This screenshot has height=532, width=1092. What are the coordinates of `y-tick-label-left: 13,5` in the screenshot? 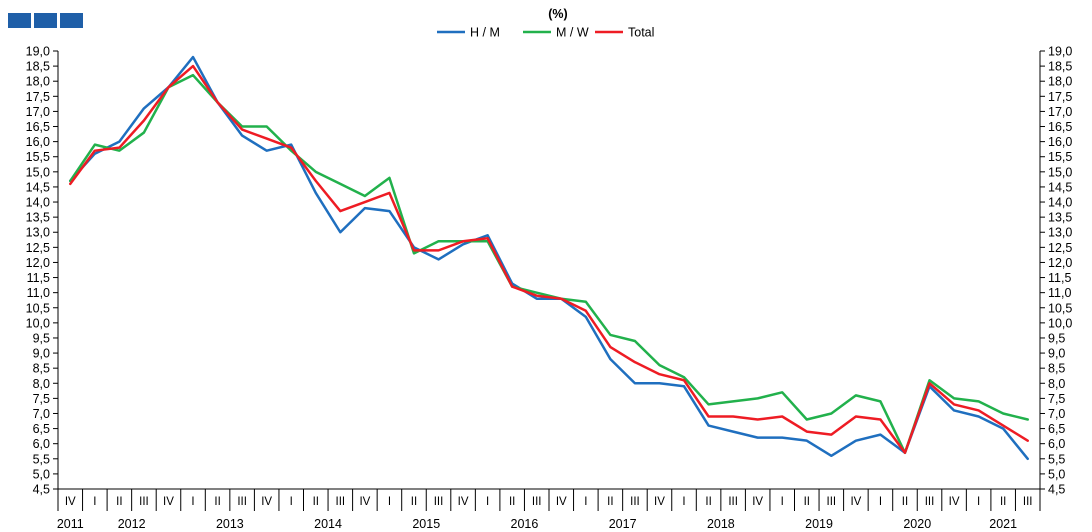 It's located at (38, 218).